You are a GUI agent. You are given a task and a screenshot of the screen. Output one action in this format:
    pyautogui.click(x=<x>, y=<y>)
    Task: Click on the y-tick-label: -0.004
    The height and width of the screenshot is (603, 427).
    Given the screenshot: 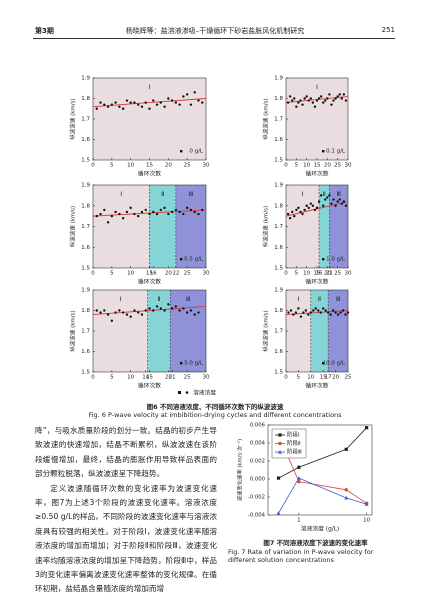 What is the action you would take?
    pyautogui.click(x=257, y=516)
    